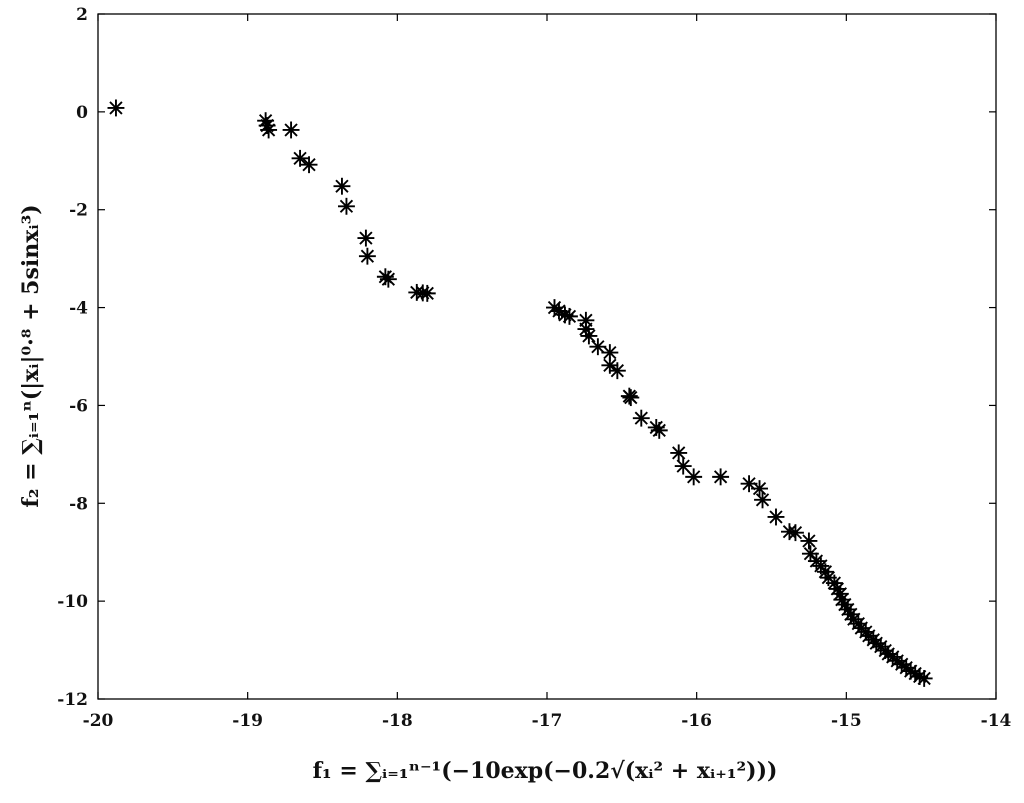 This screenshot has width=1024, height=803. I want to click on y-tick-label: 2, so click(82, 15).